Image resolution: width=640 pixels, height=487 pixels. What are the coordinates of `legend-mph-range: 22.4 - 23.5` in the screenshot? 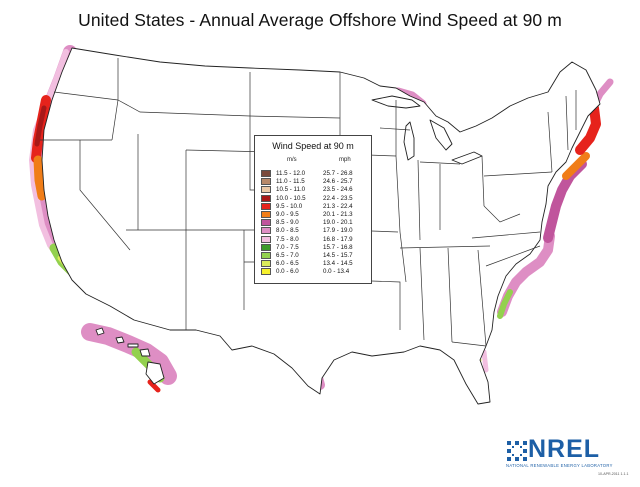 It's located at (338, 198).